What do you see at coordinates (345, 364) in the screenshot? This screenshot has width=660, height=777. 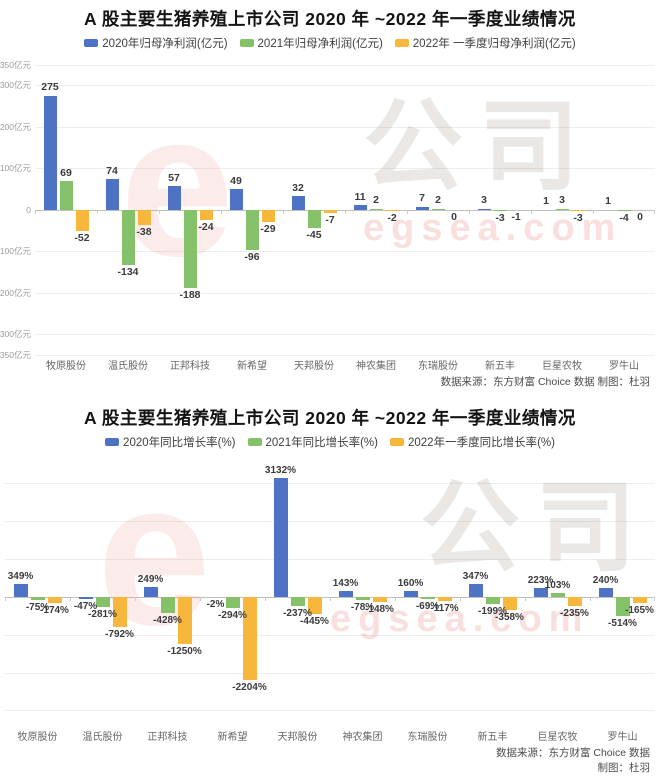 I see `x-axis-labels: 牧原股份 温氏股份 正邦科技 新希望 天邦股份 神农集团 东瑞股份 新五丰 巨星农牧 罗牛山` at bounding box center [345, 364].